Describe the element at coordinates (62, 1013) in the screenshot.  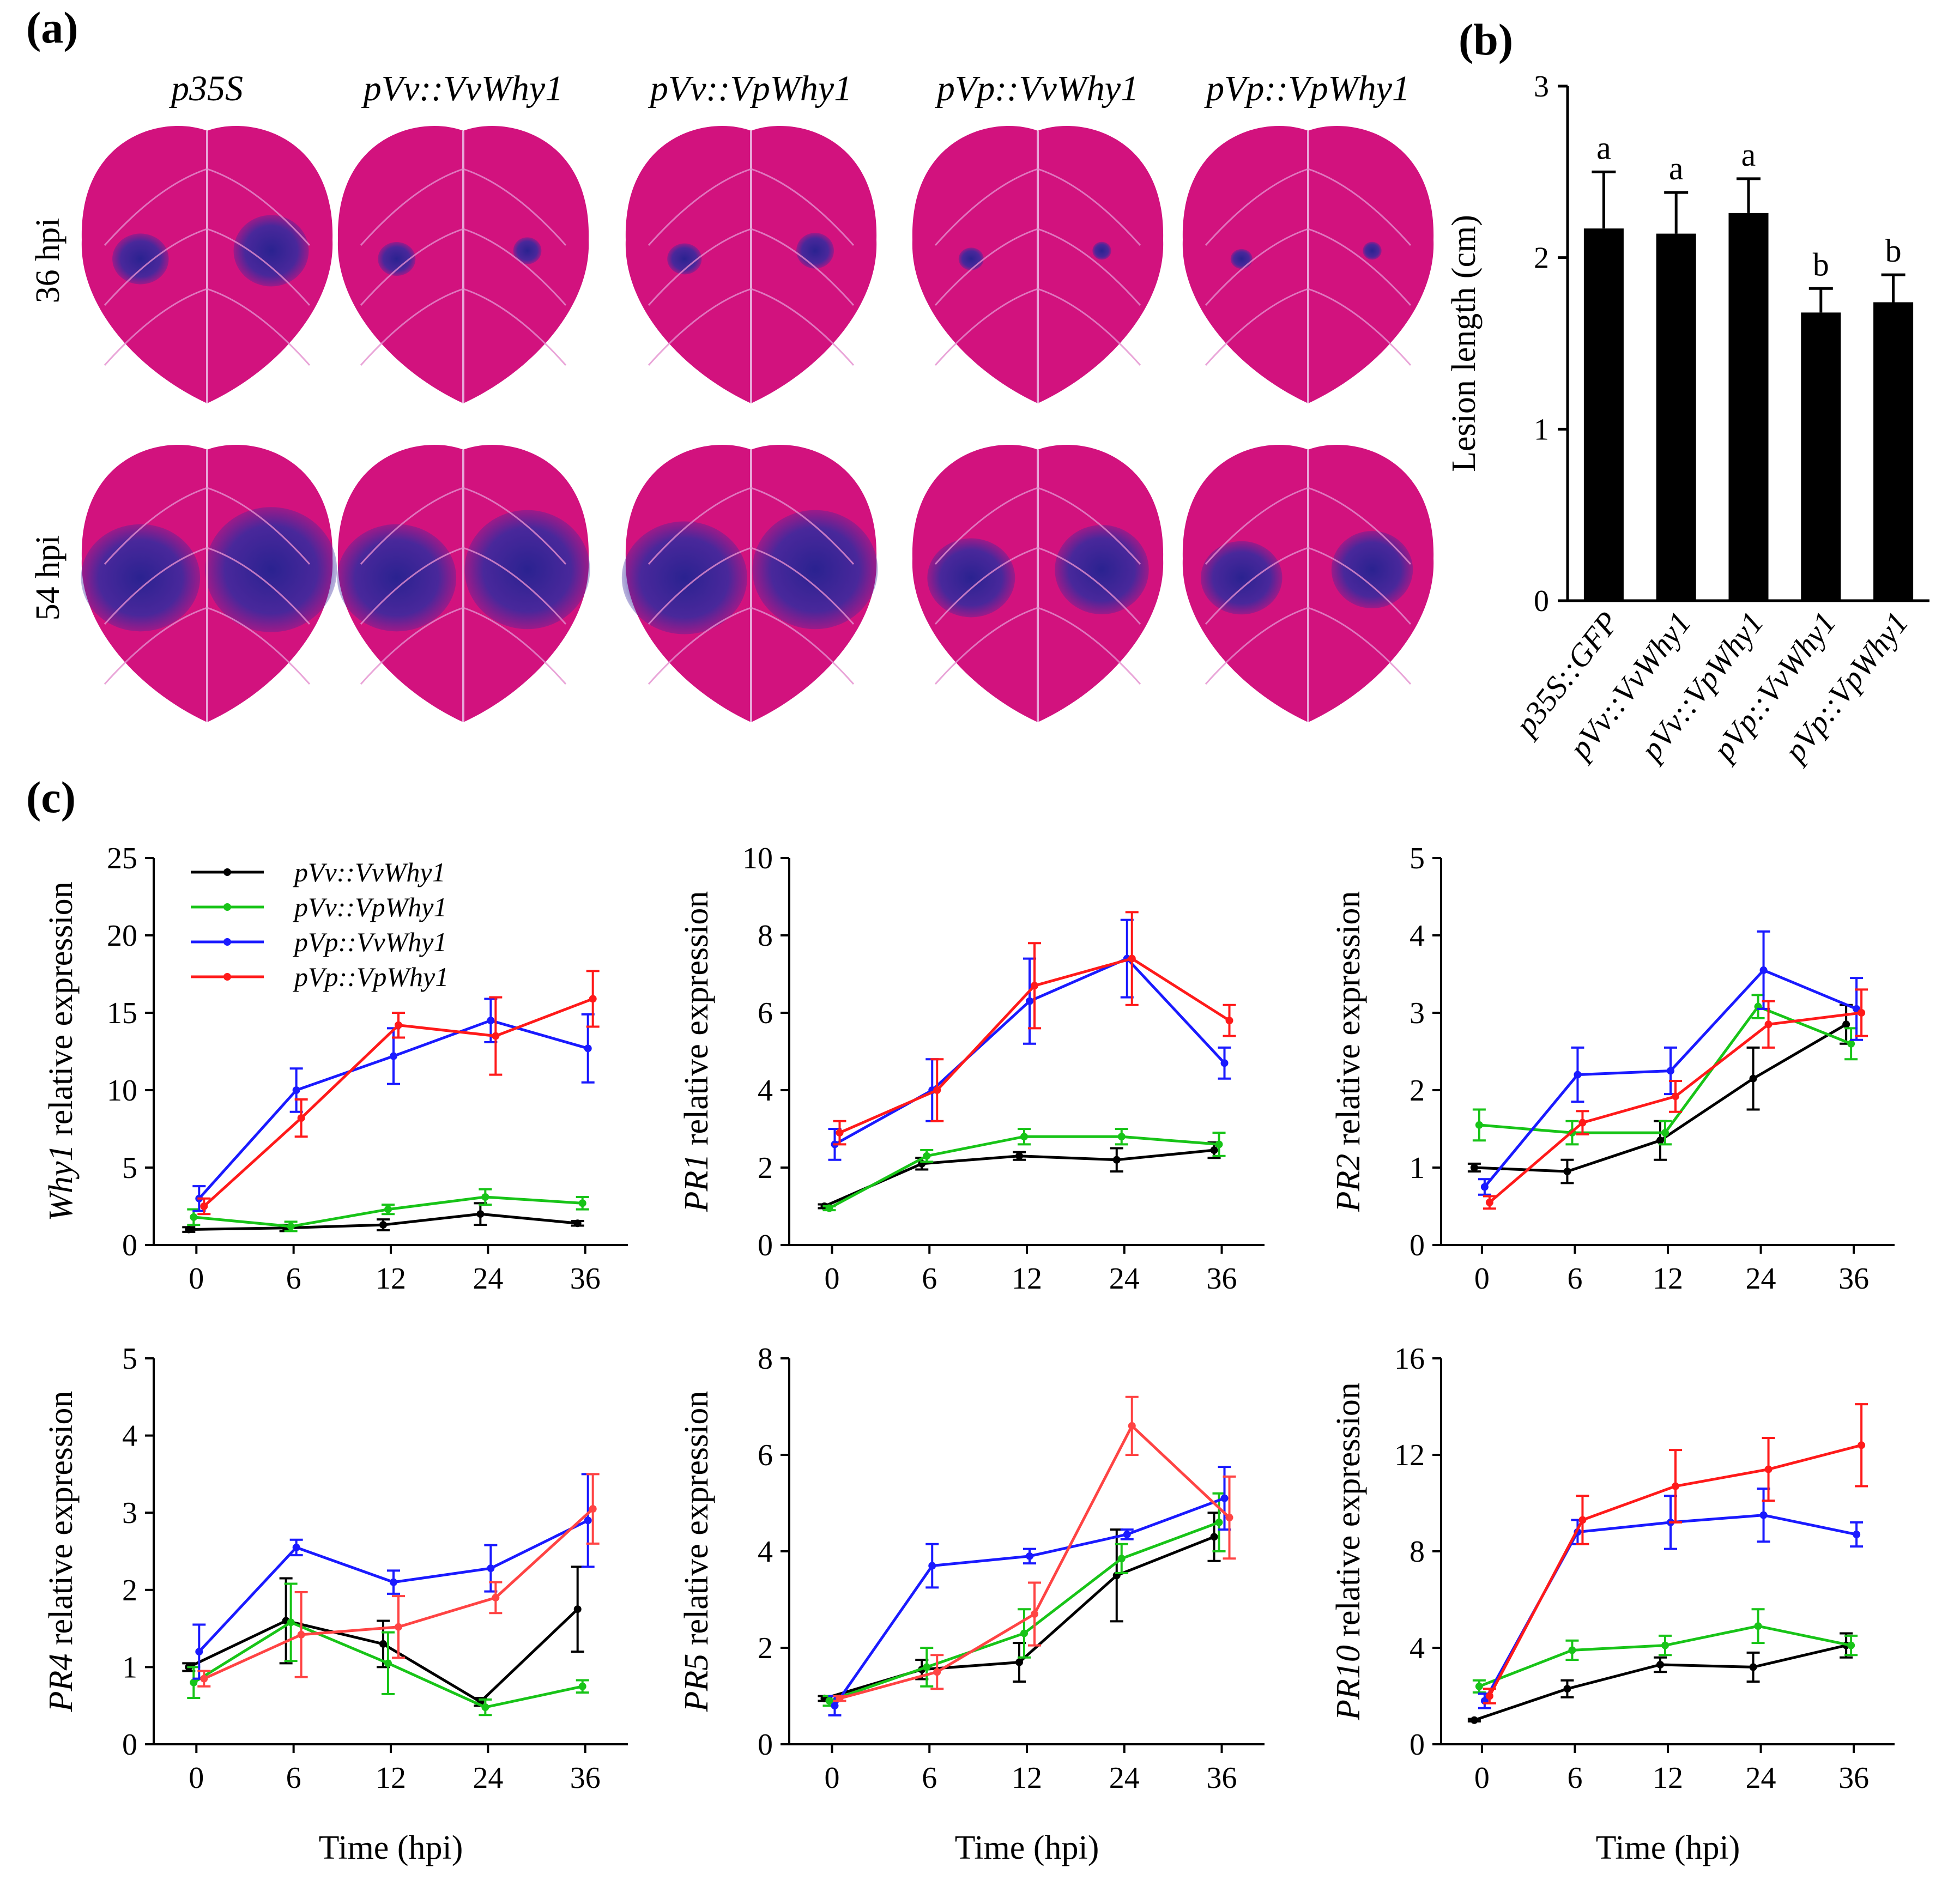
I see `y-axis-title-rest: relative expression` at that location.